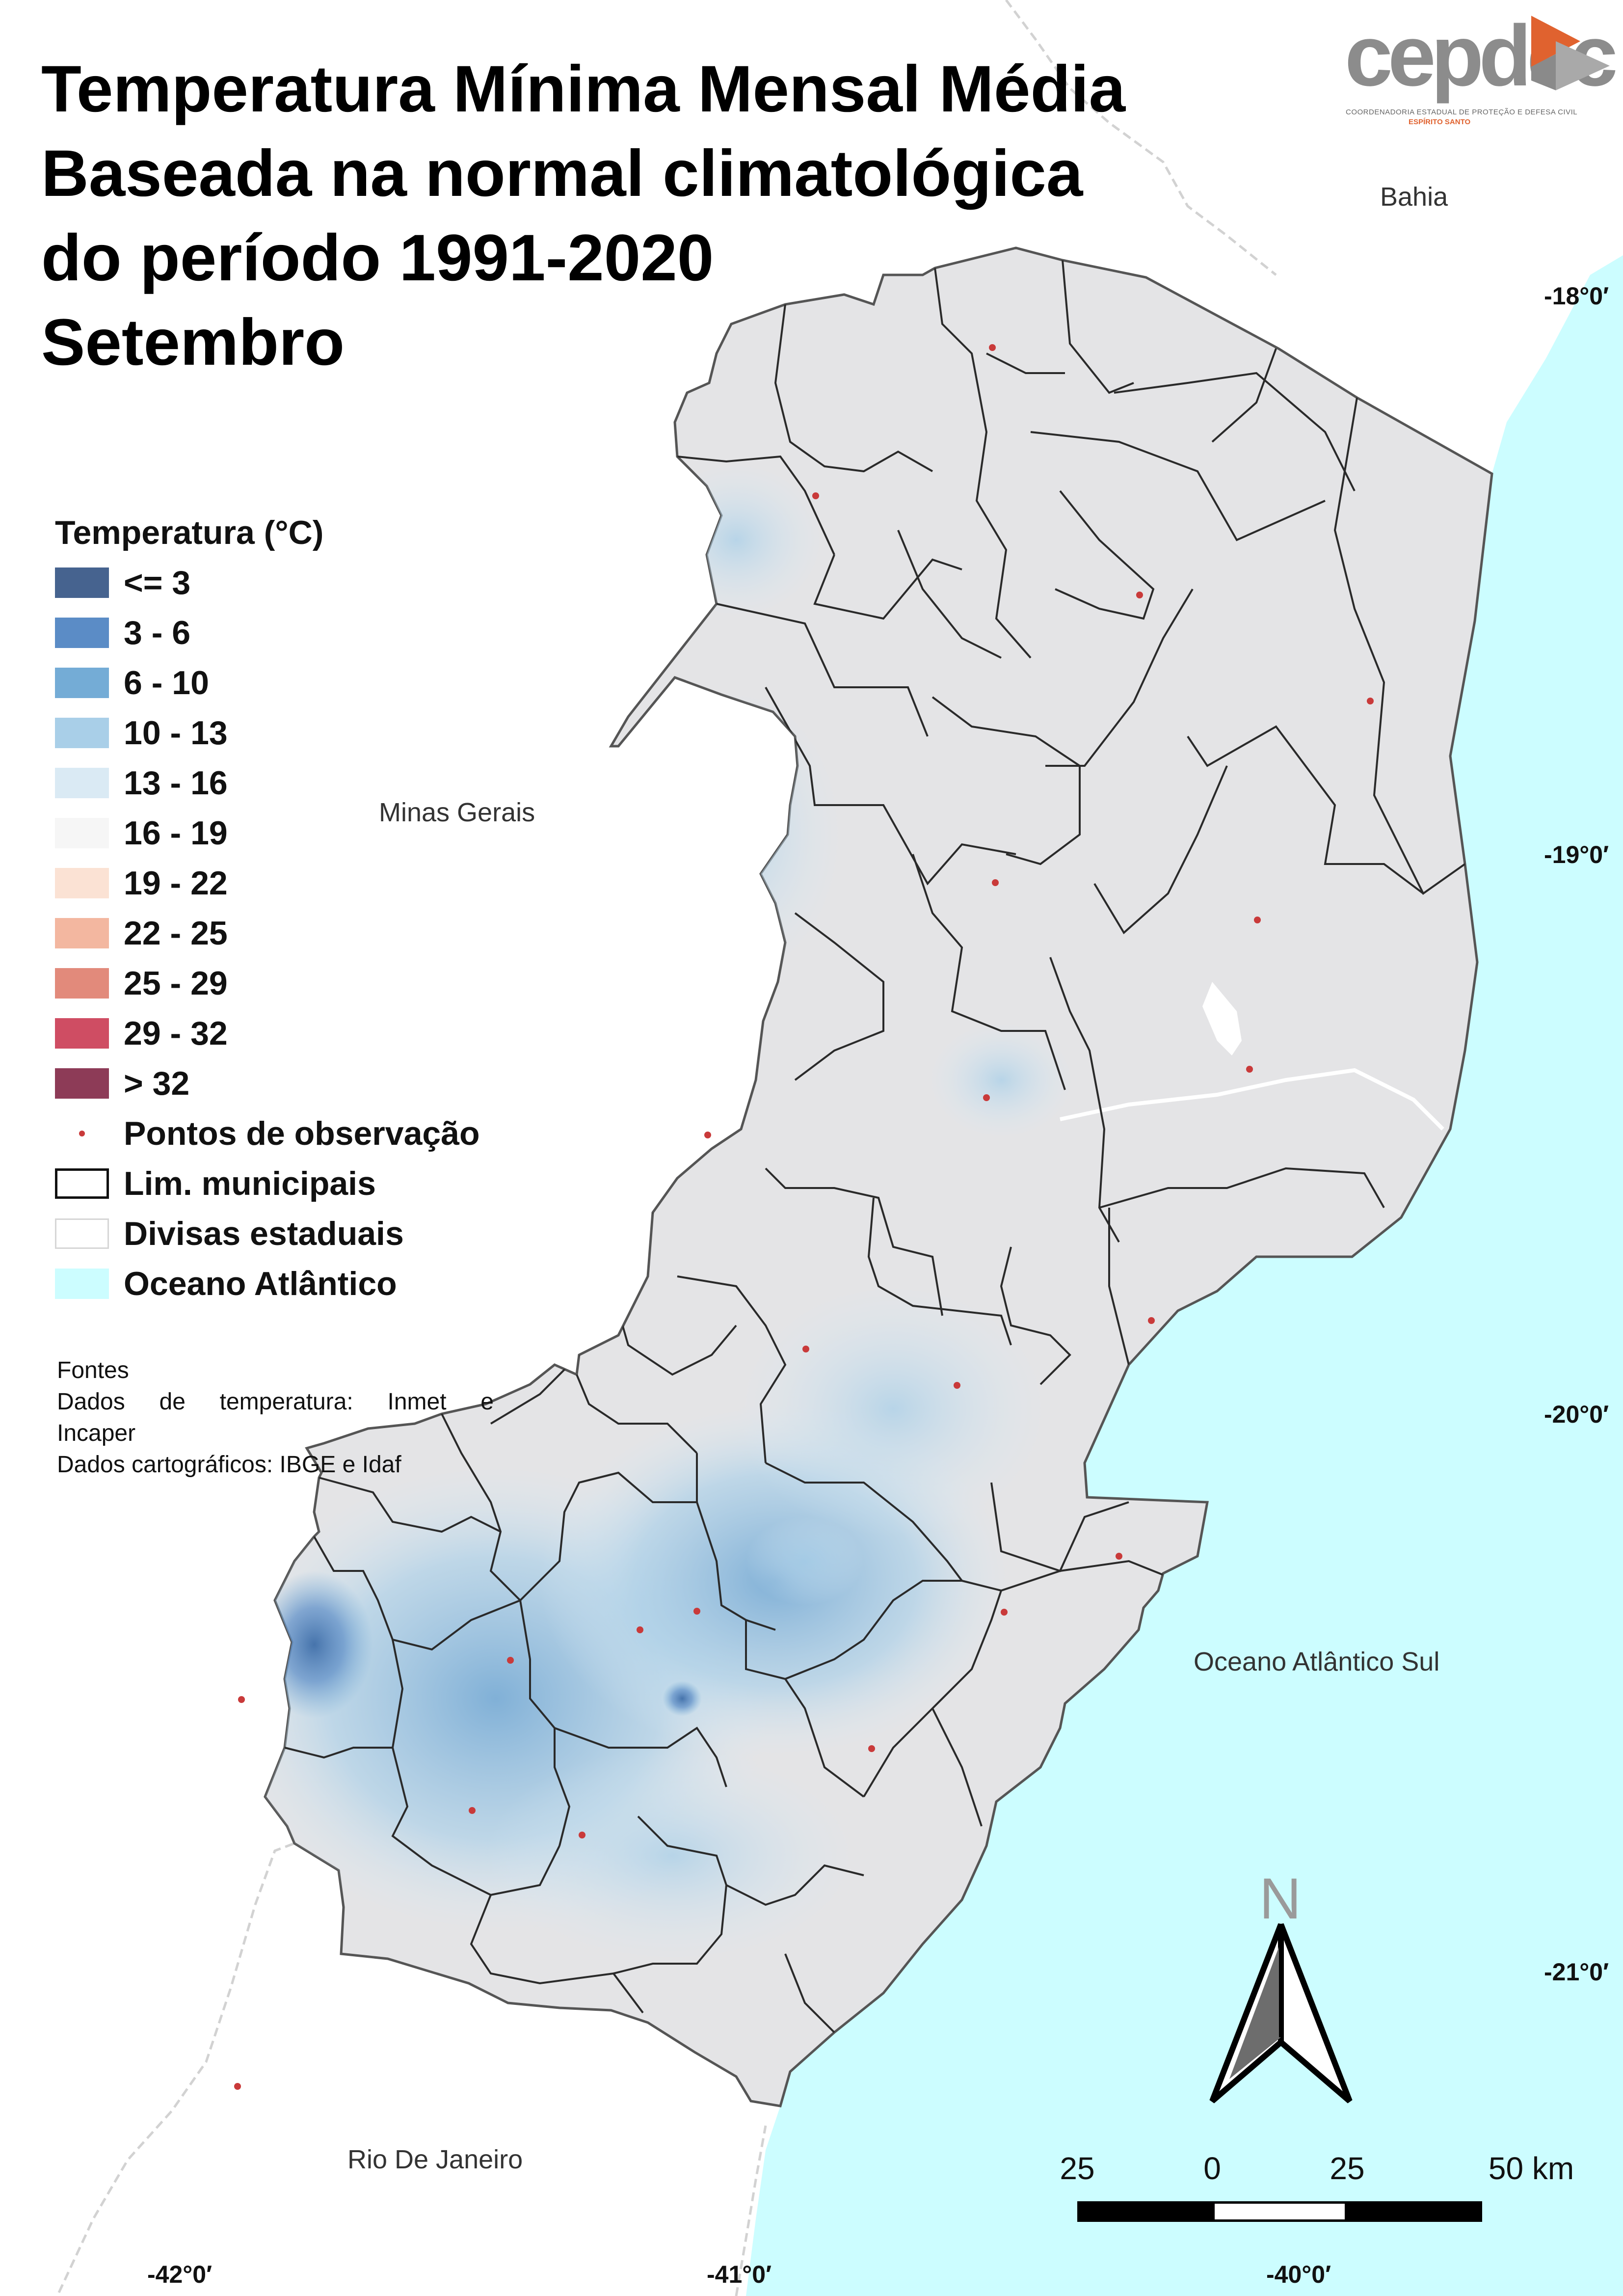  Describe the element at coordinates (267, 883) in the screenshot. I see `legend-item: 19 - 22` at that location.